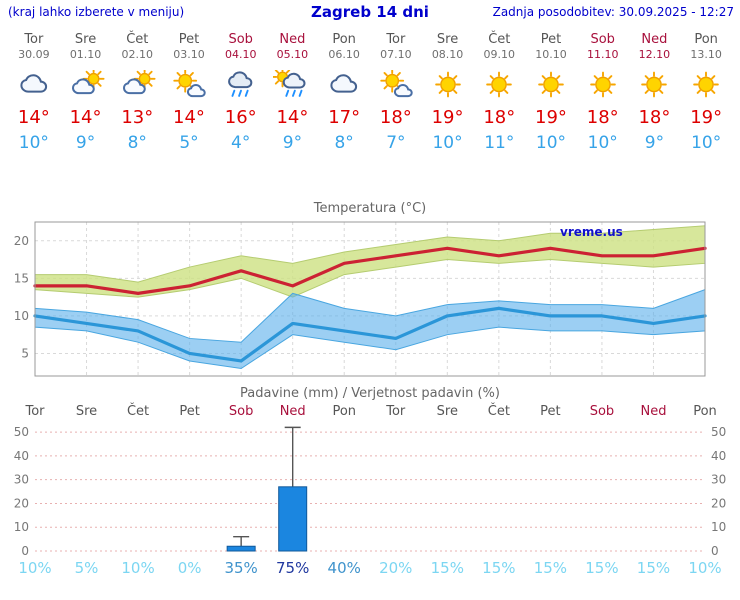 This screenshot has height=600, width=740. What do you see at coordinates (21, 278) in the screenshot?
I see `y-tick-label: 15` at bounding box center [21, 278].